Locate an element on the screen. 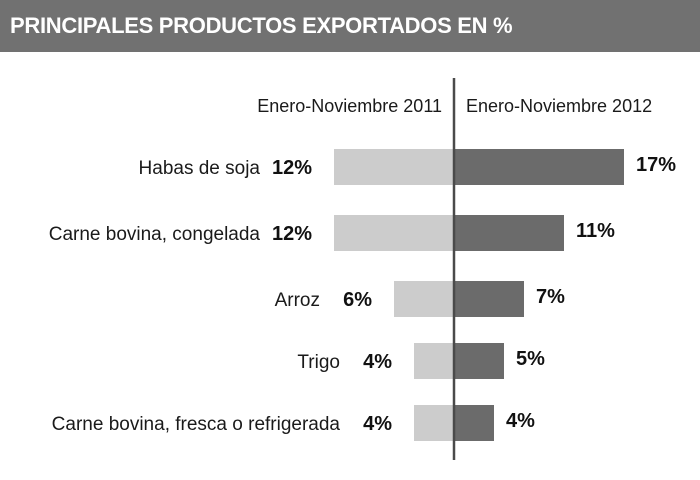  series-label-2011: Enero-Noviembre 2011 is located at coordinates (349, 106).